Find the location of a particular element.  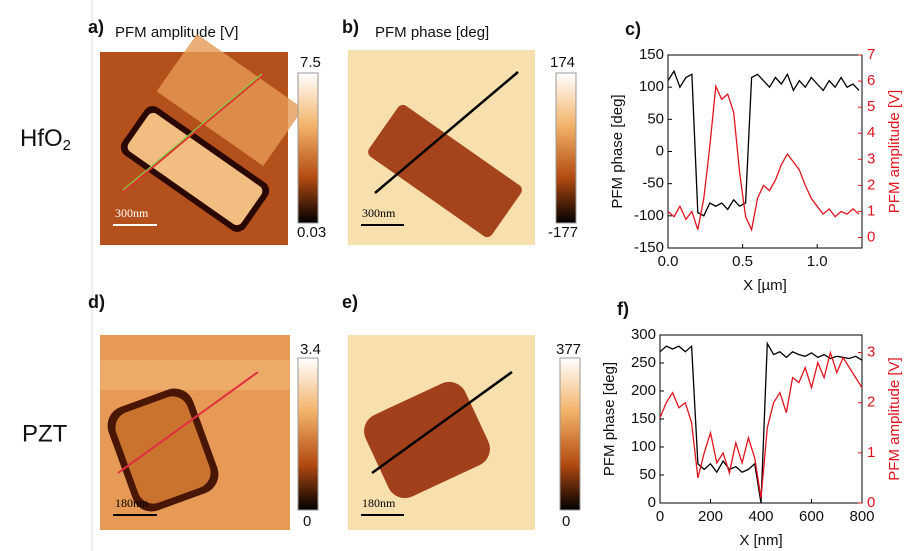

panel-label: d) is located at coordinates (96, 302).